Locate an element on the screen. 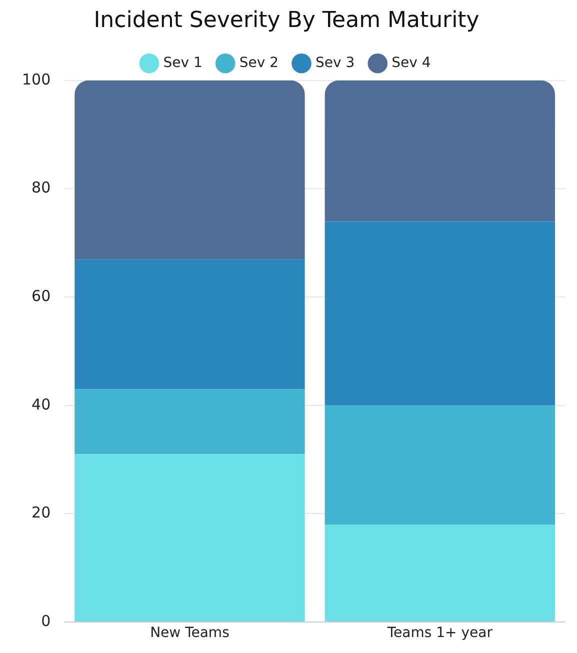  y-tick-label: 60 is located at coordinates (41, 295).